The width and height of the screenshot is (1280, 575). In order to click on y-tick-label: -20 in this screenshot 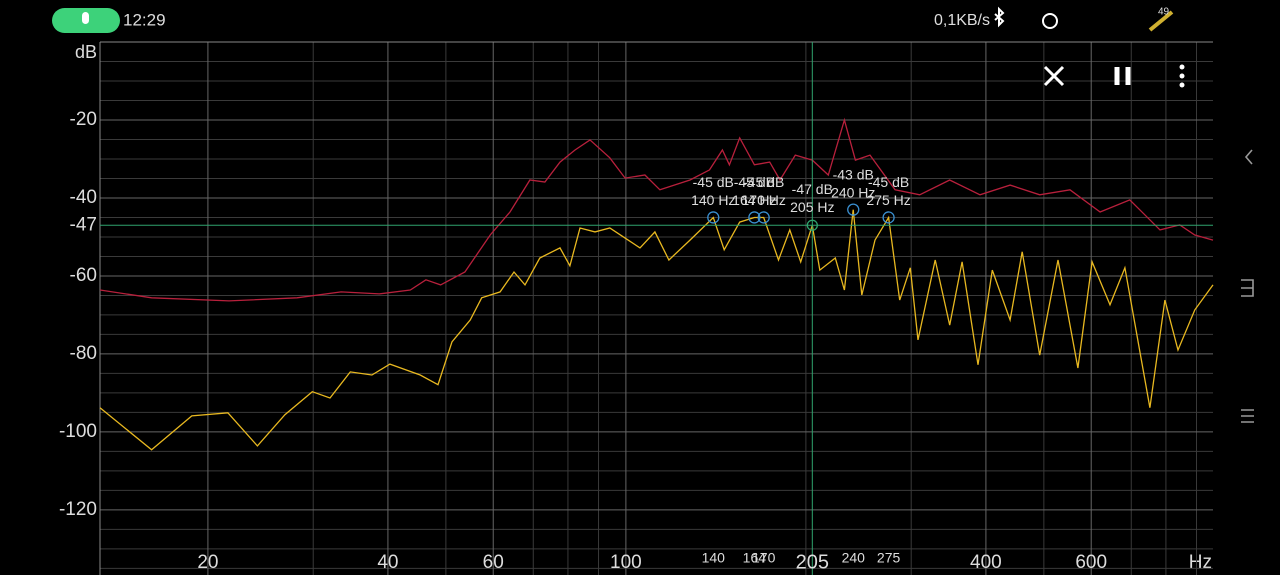, I will do `click(83, 119)`.